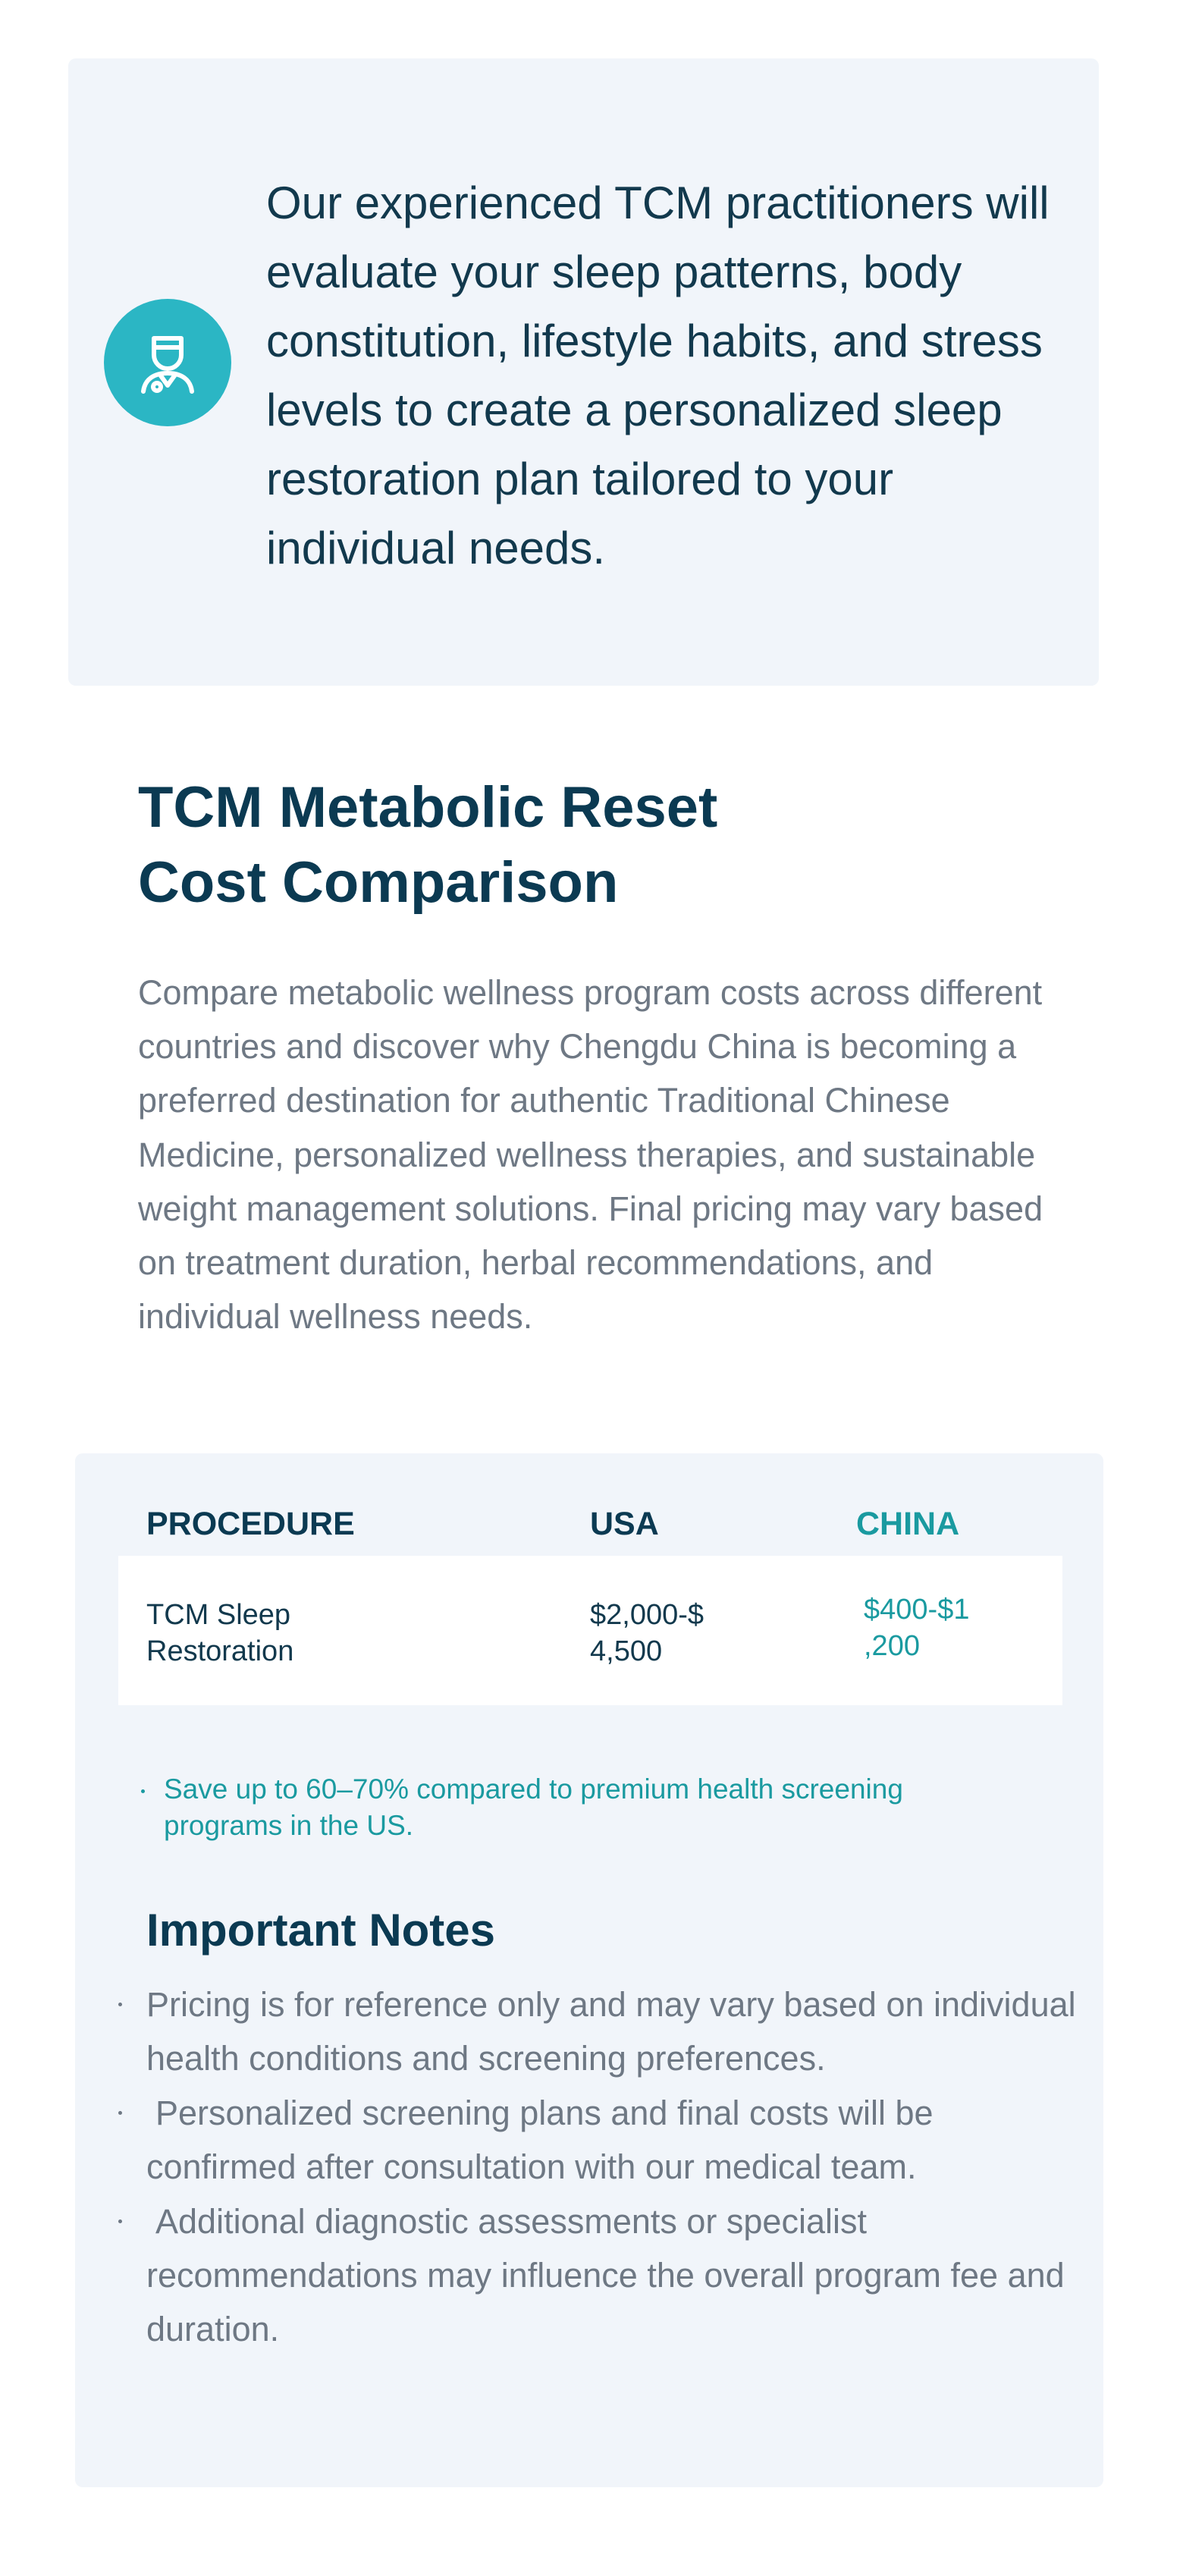 This screenshot has width=1183, height=2576. Describe the element at coordinates (167, 362) in the screenshot. I see `doctor-icon` at that location.